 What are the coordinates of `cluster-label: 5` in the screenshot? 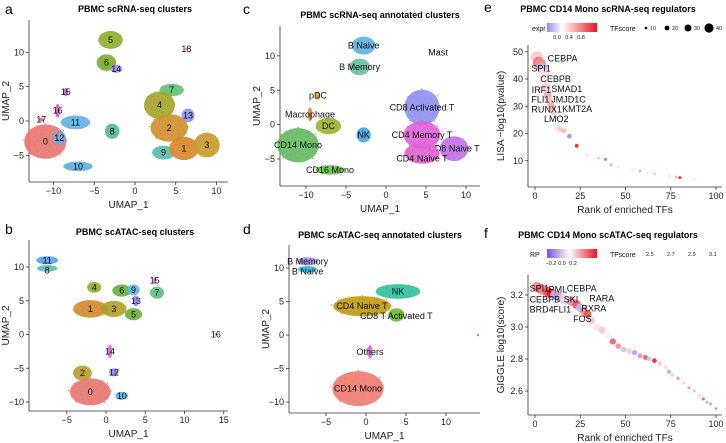 It's located at (110, 40).